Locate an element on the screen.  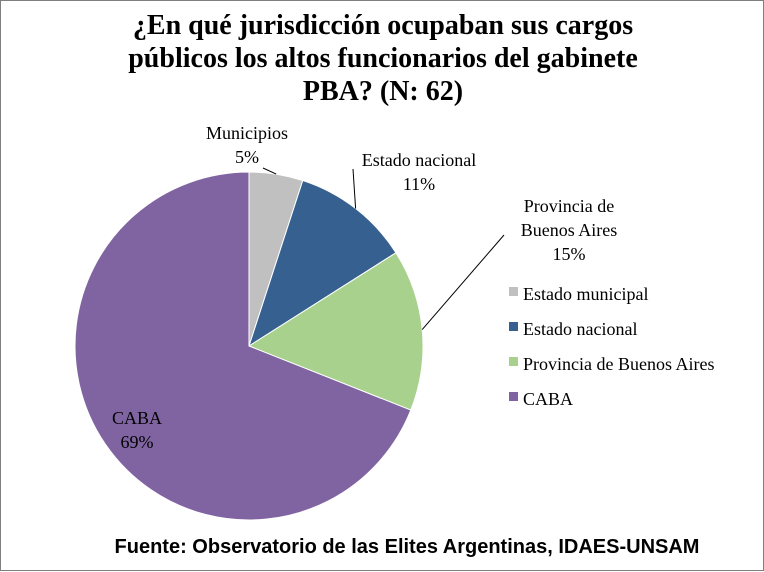
chart-title-line-1: ¿En qué jurisdicción ocupaban sus cargos is located at coordinates (383, 25).